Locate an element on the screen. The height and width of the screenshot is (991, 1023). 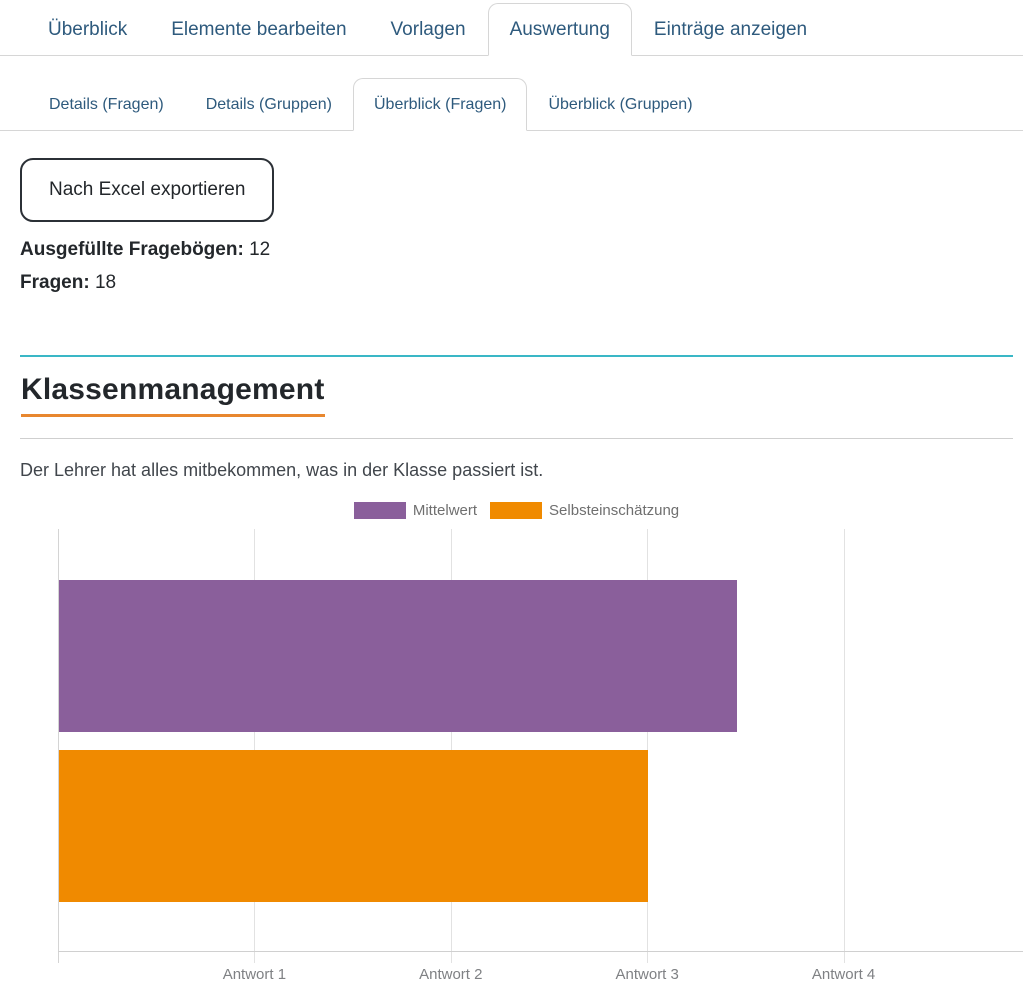
stat-completed-value: 12 is located at coordinates (260, 249).